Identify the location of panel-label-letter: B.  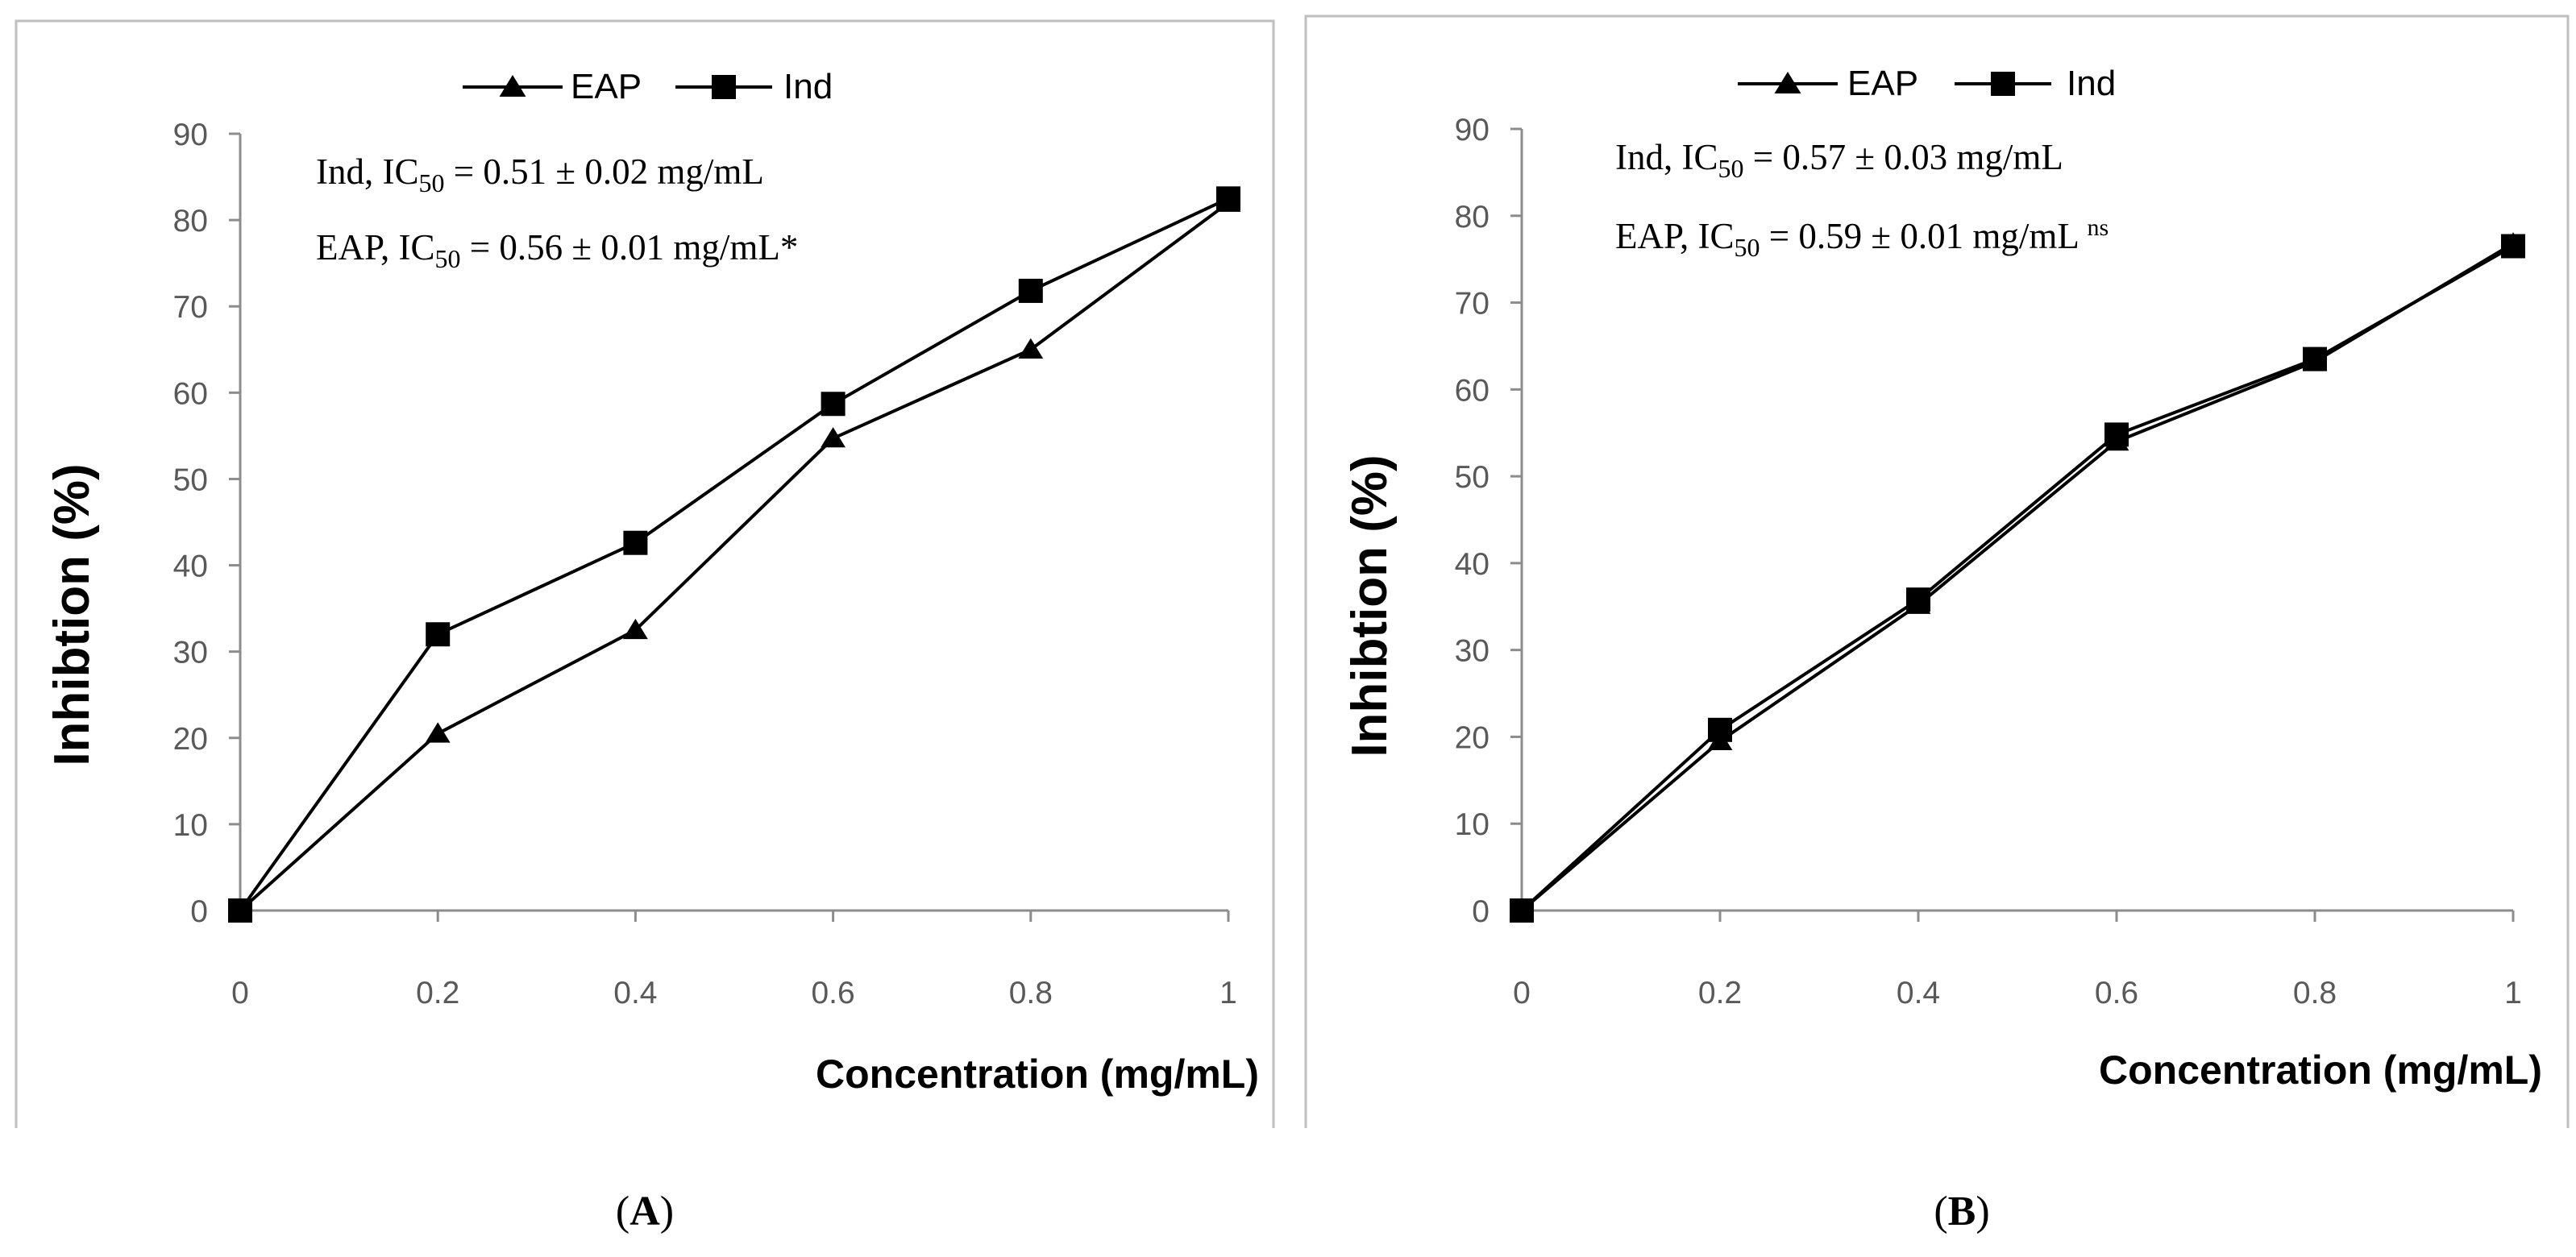
(1962, 1211).